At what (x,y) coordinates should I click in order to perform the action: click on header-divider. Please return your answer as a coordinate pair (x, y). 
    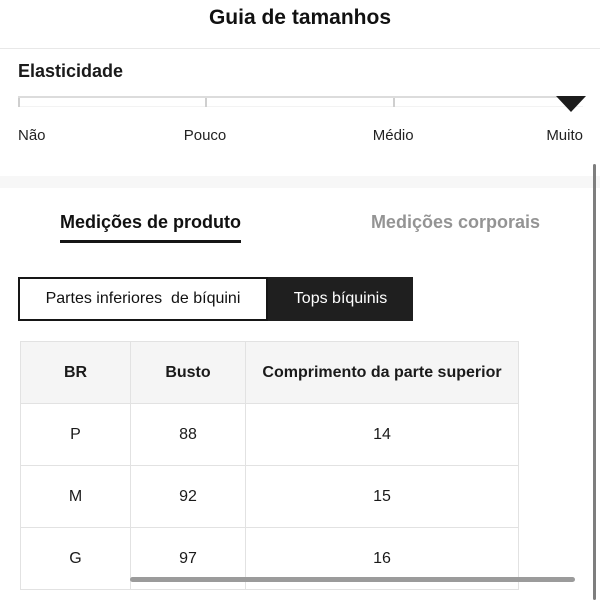
    Looking at the image, I should click on (300, 48).